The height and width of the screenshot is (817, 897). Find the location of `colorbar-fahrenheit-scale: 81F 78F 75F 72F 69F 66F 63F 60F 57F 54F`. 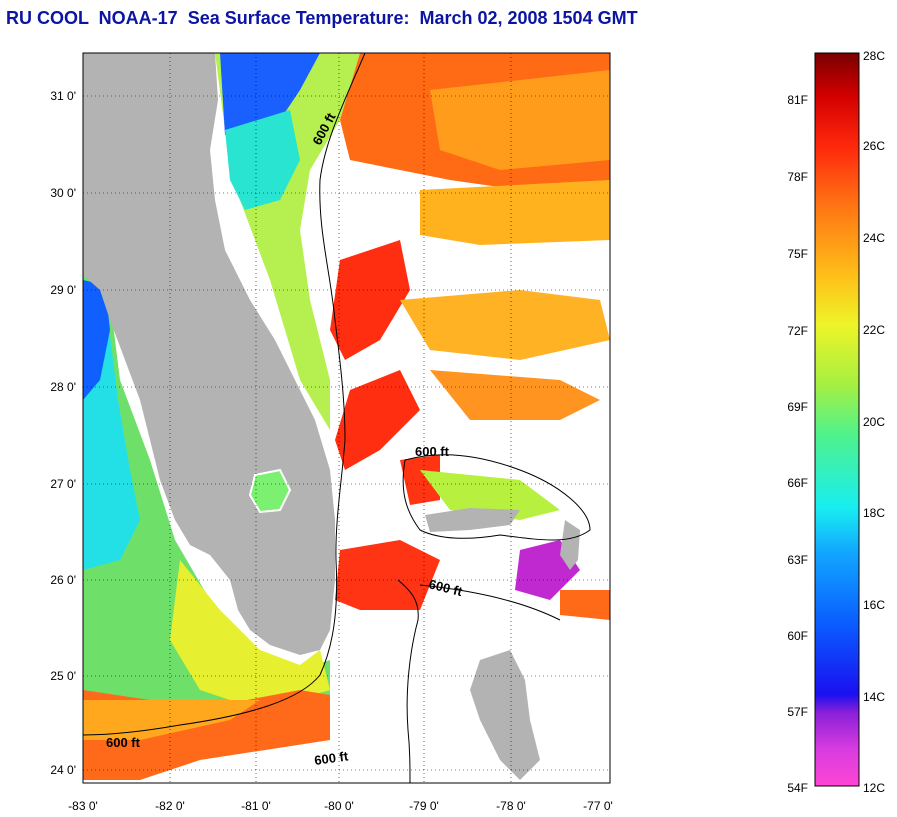

colorbar-fahrenheit-scale: 81F 78F 75F 72F 69F 66F 63F 60F 57F 54F is located at coordinates (797, 444).